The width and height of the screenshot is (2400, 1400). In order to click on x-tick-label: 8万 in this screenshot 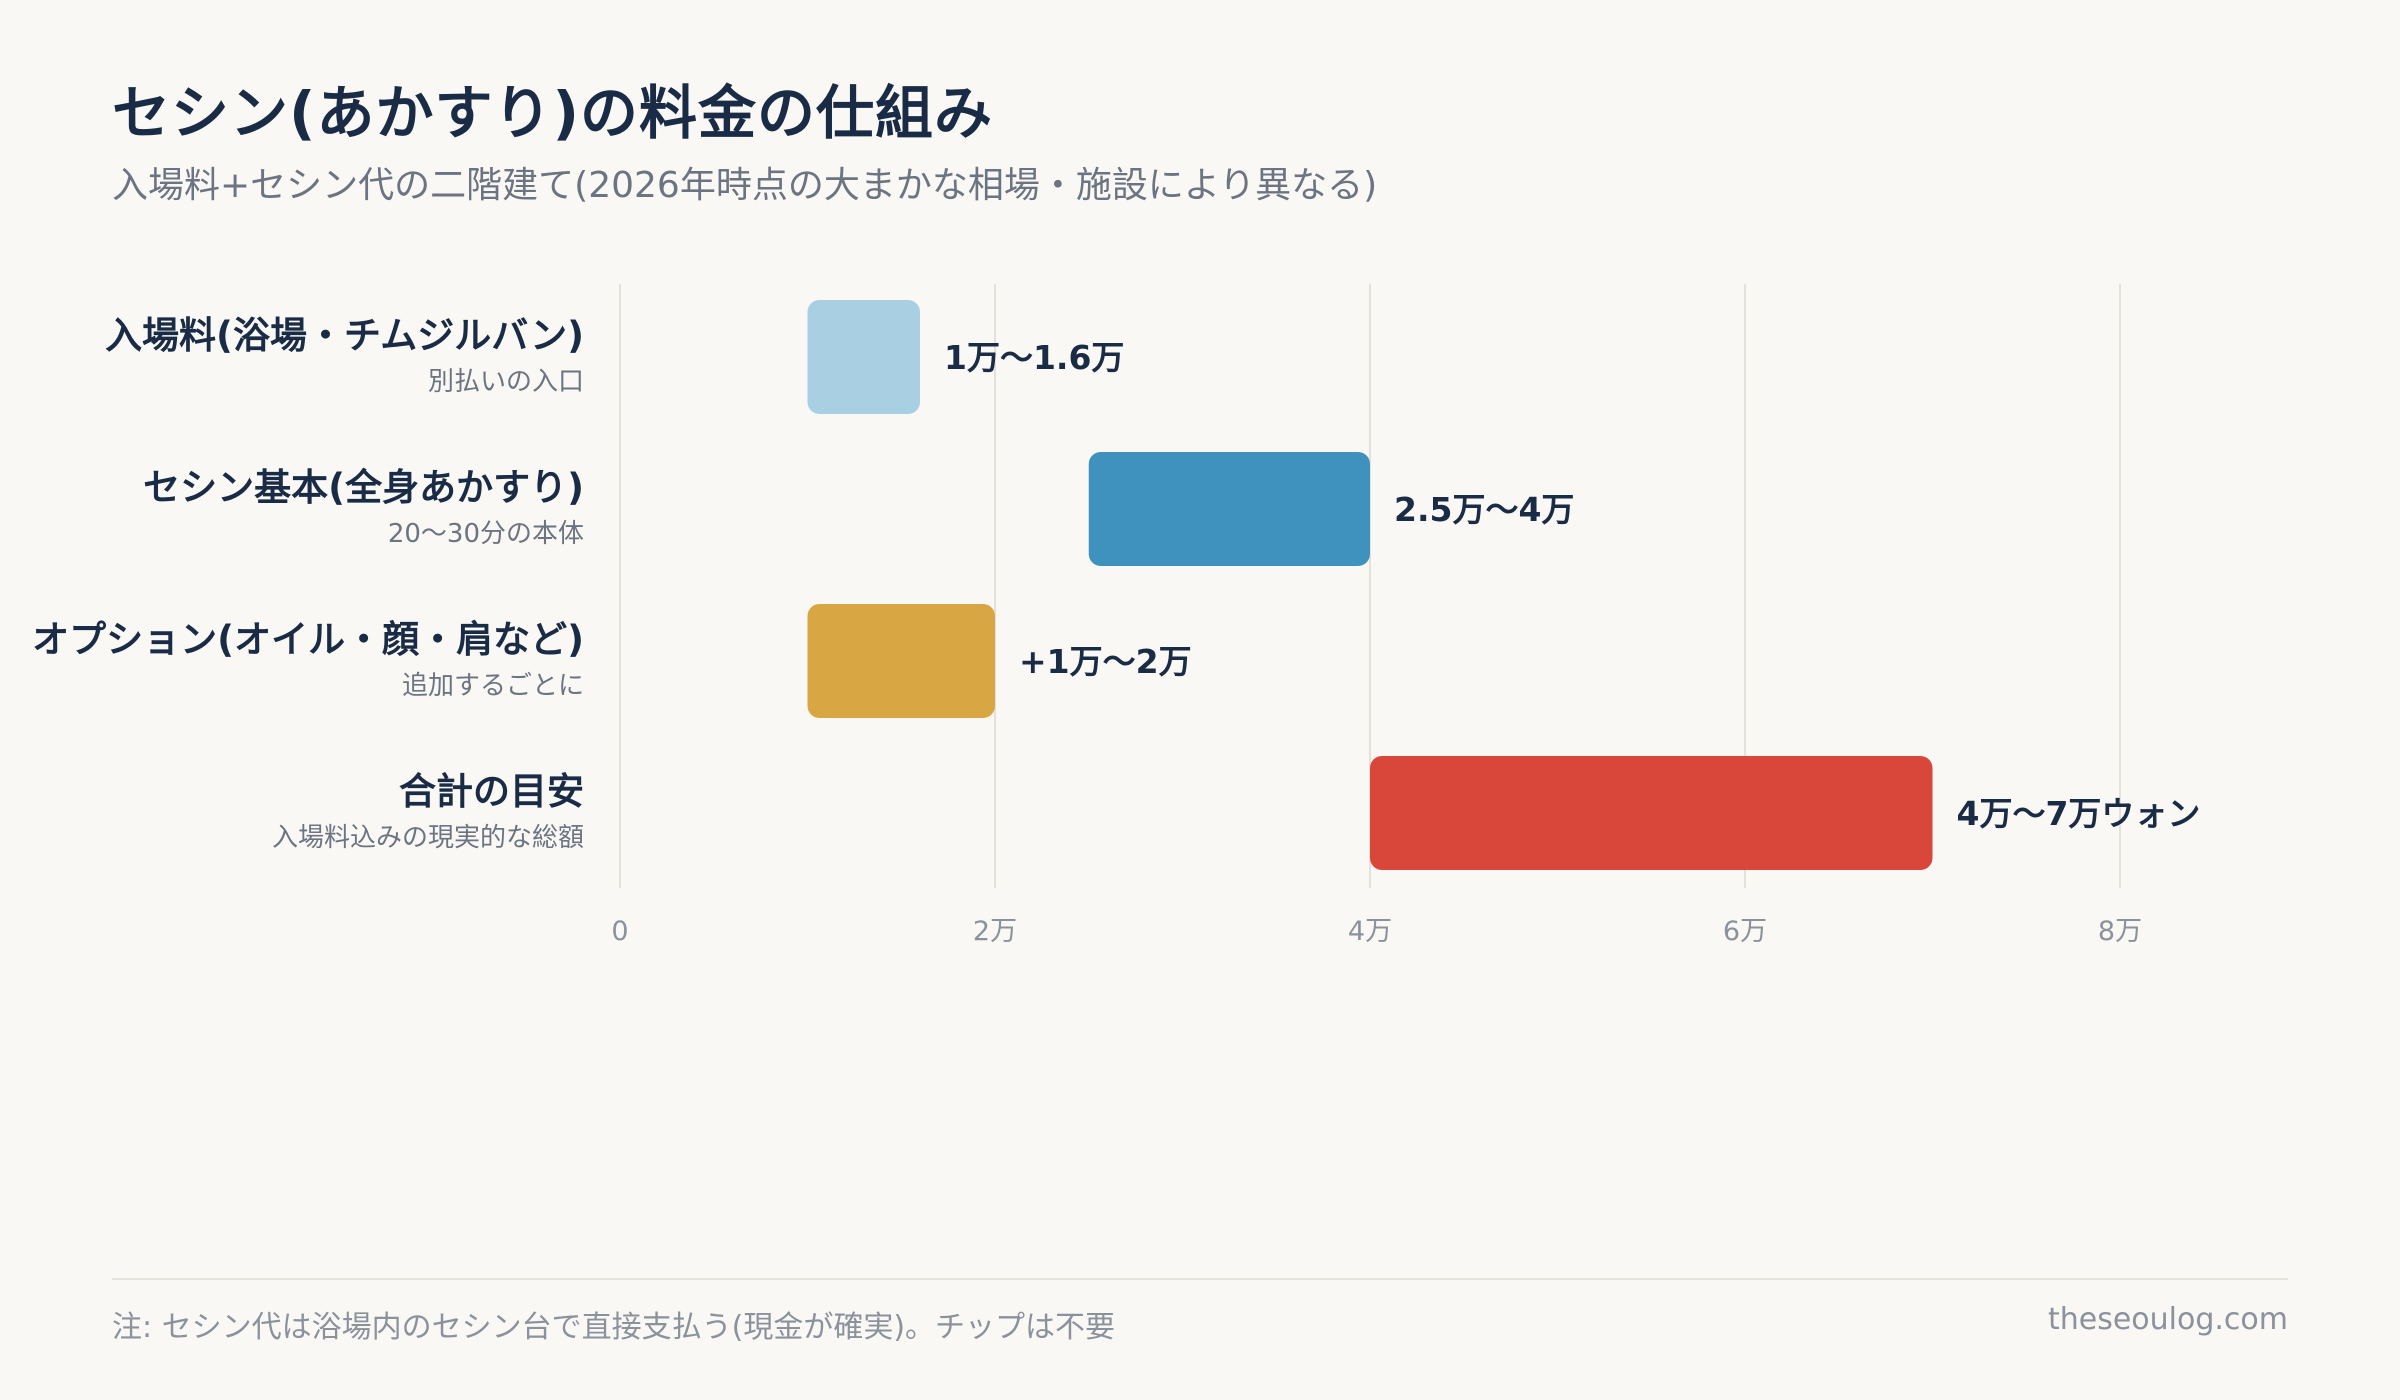, I will do `click(2120, 931)`.